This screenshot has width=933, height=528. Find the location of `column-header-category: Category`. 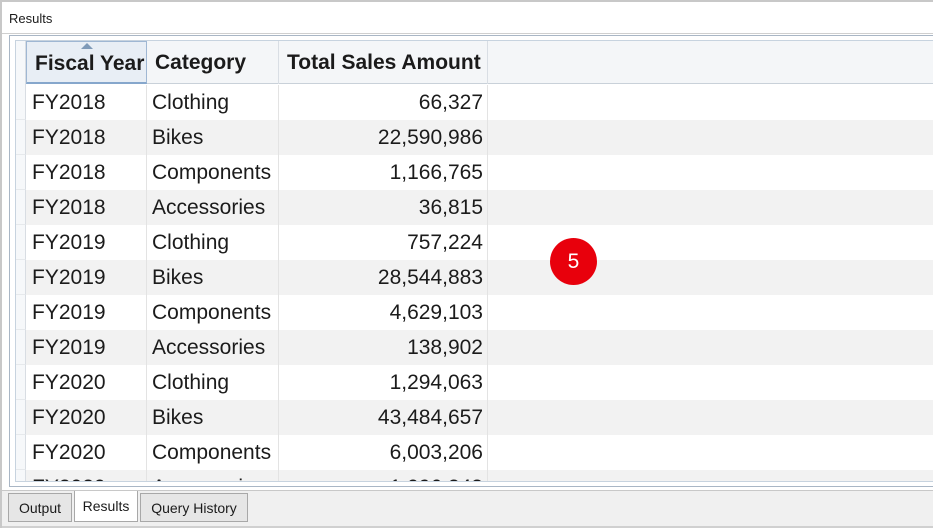

column-header-category: Category is located at coordinates (213, 62).